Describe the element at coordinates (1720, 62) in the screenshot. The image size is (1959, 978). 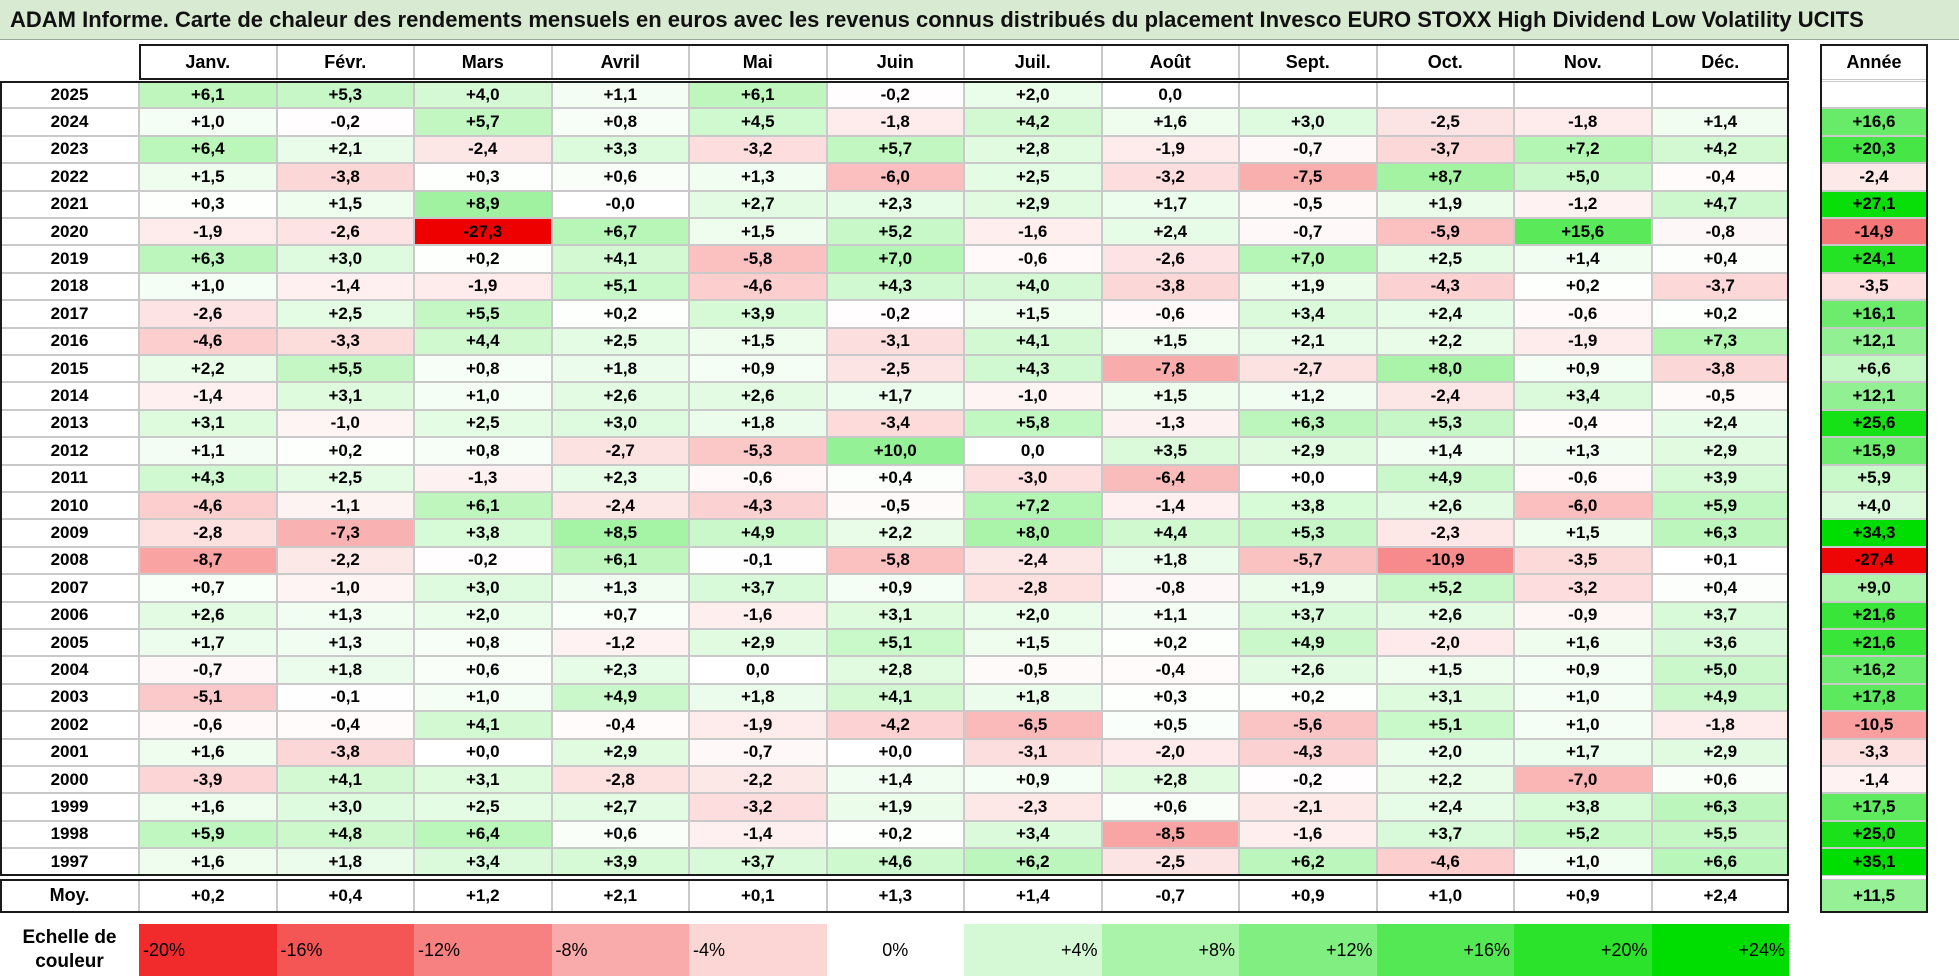
I see `column-header: Déc.` at that location.